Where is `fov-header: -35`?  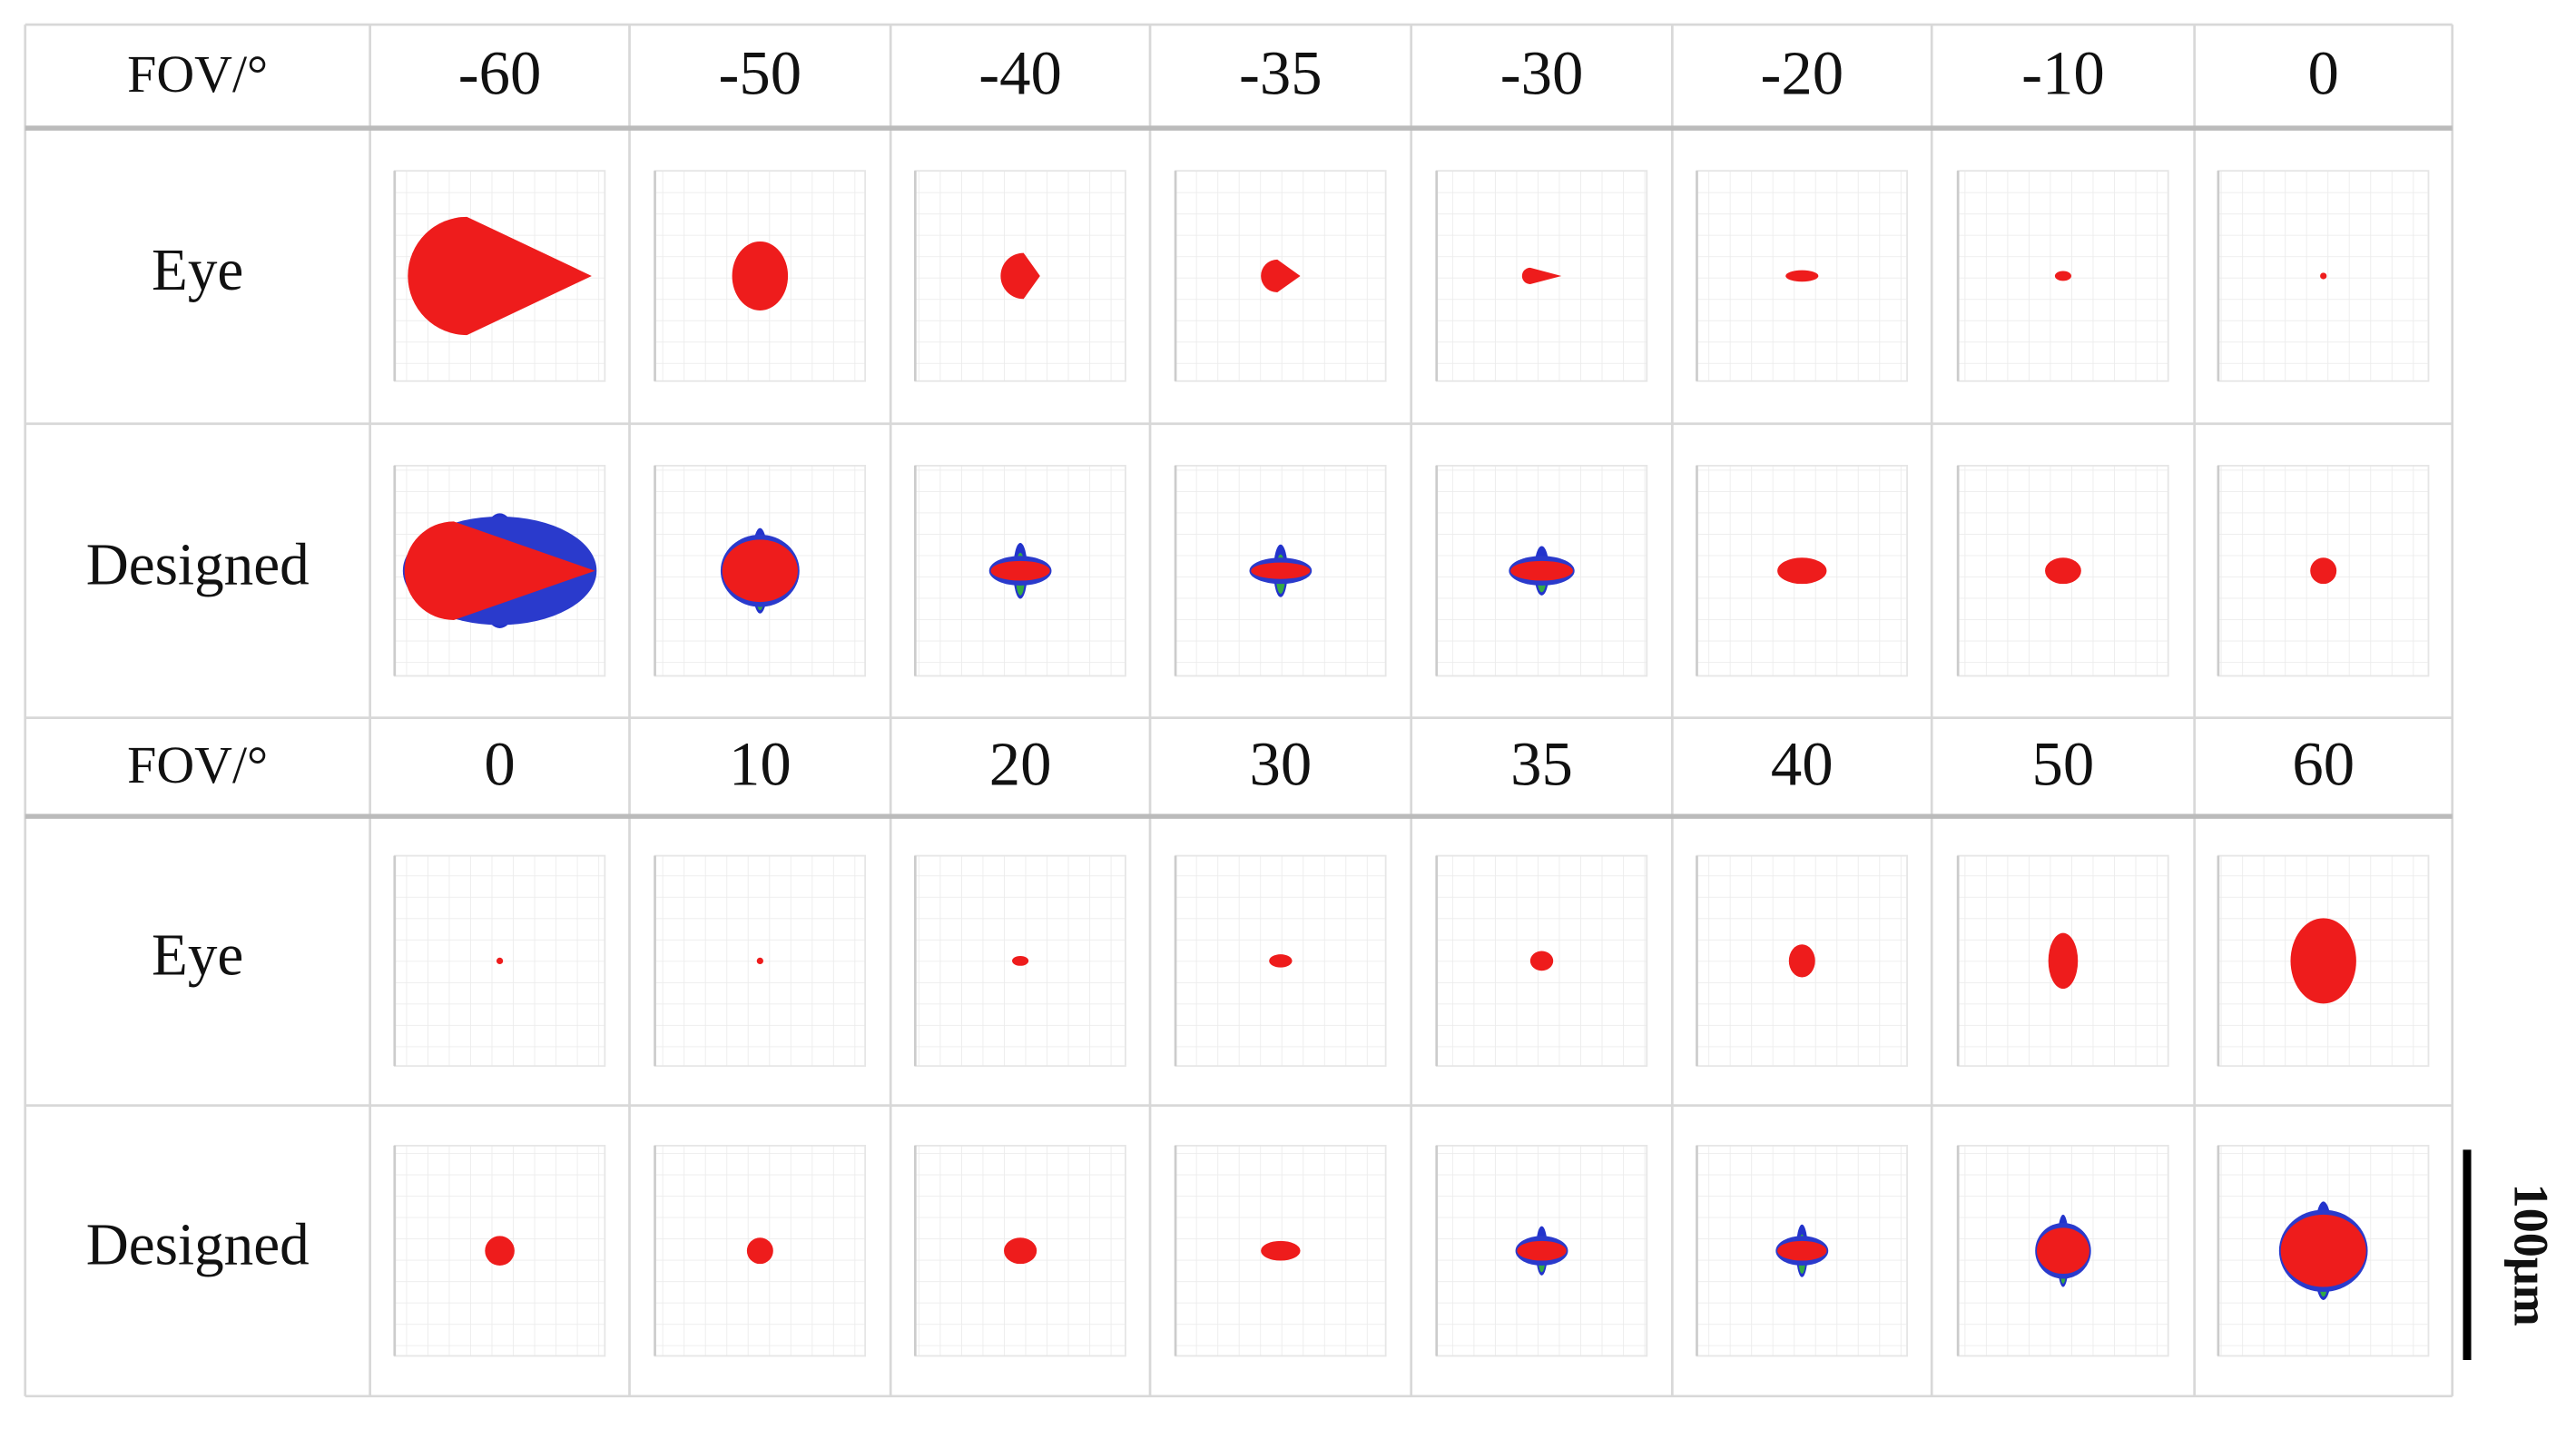 fov-header: -35 is located at coordinates (1280, 73).